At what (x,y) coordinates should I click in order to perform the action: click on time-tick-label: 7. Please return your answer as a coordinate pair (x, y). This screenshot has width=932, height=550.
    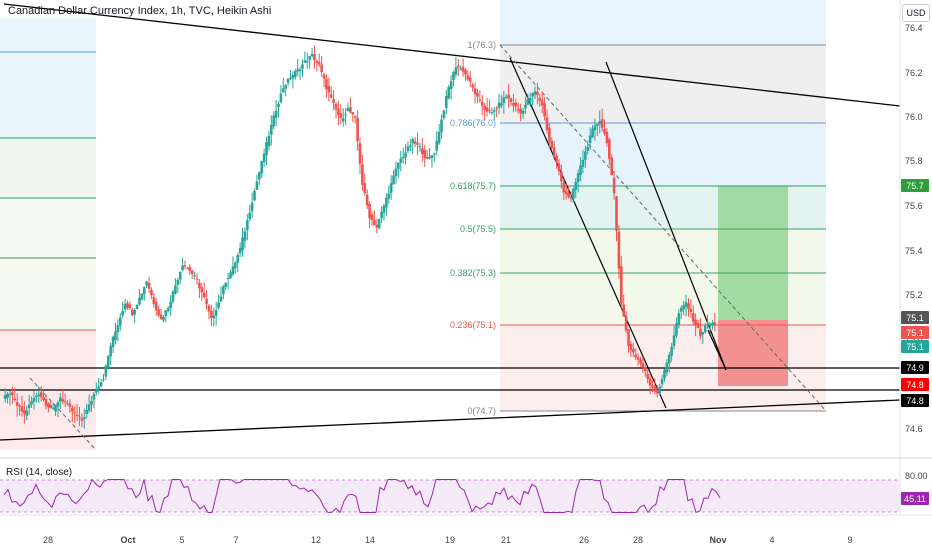
    Looking at the image, I should click on (235, 540).